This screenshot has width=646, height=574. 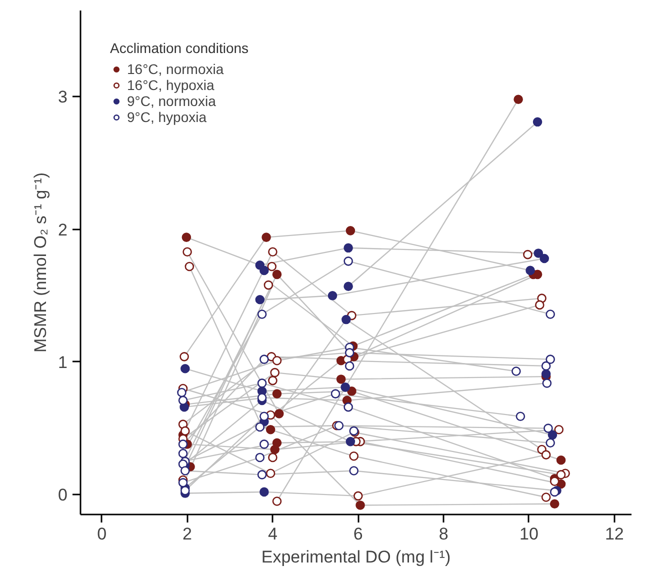 I want to click on y-tick-label: 0, so click(x=63, y=495).